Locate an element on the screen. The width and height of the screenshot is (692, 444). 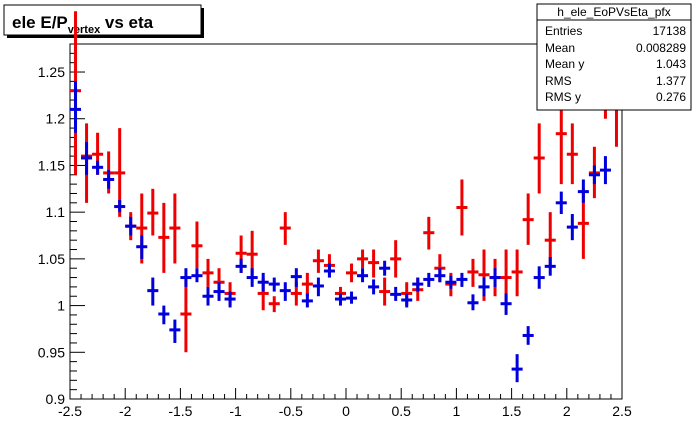
x-tick-label: 2 is located at coordinates (567, 411).